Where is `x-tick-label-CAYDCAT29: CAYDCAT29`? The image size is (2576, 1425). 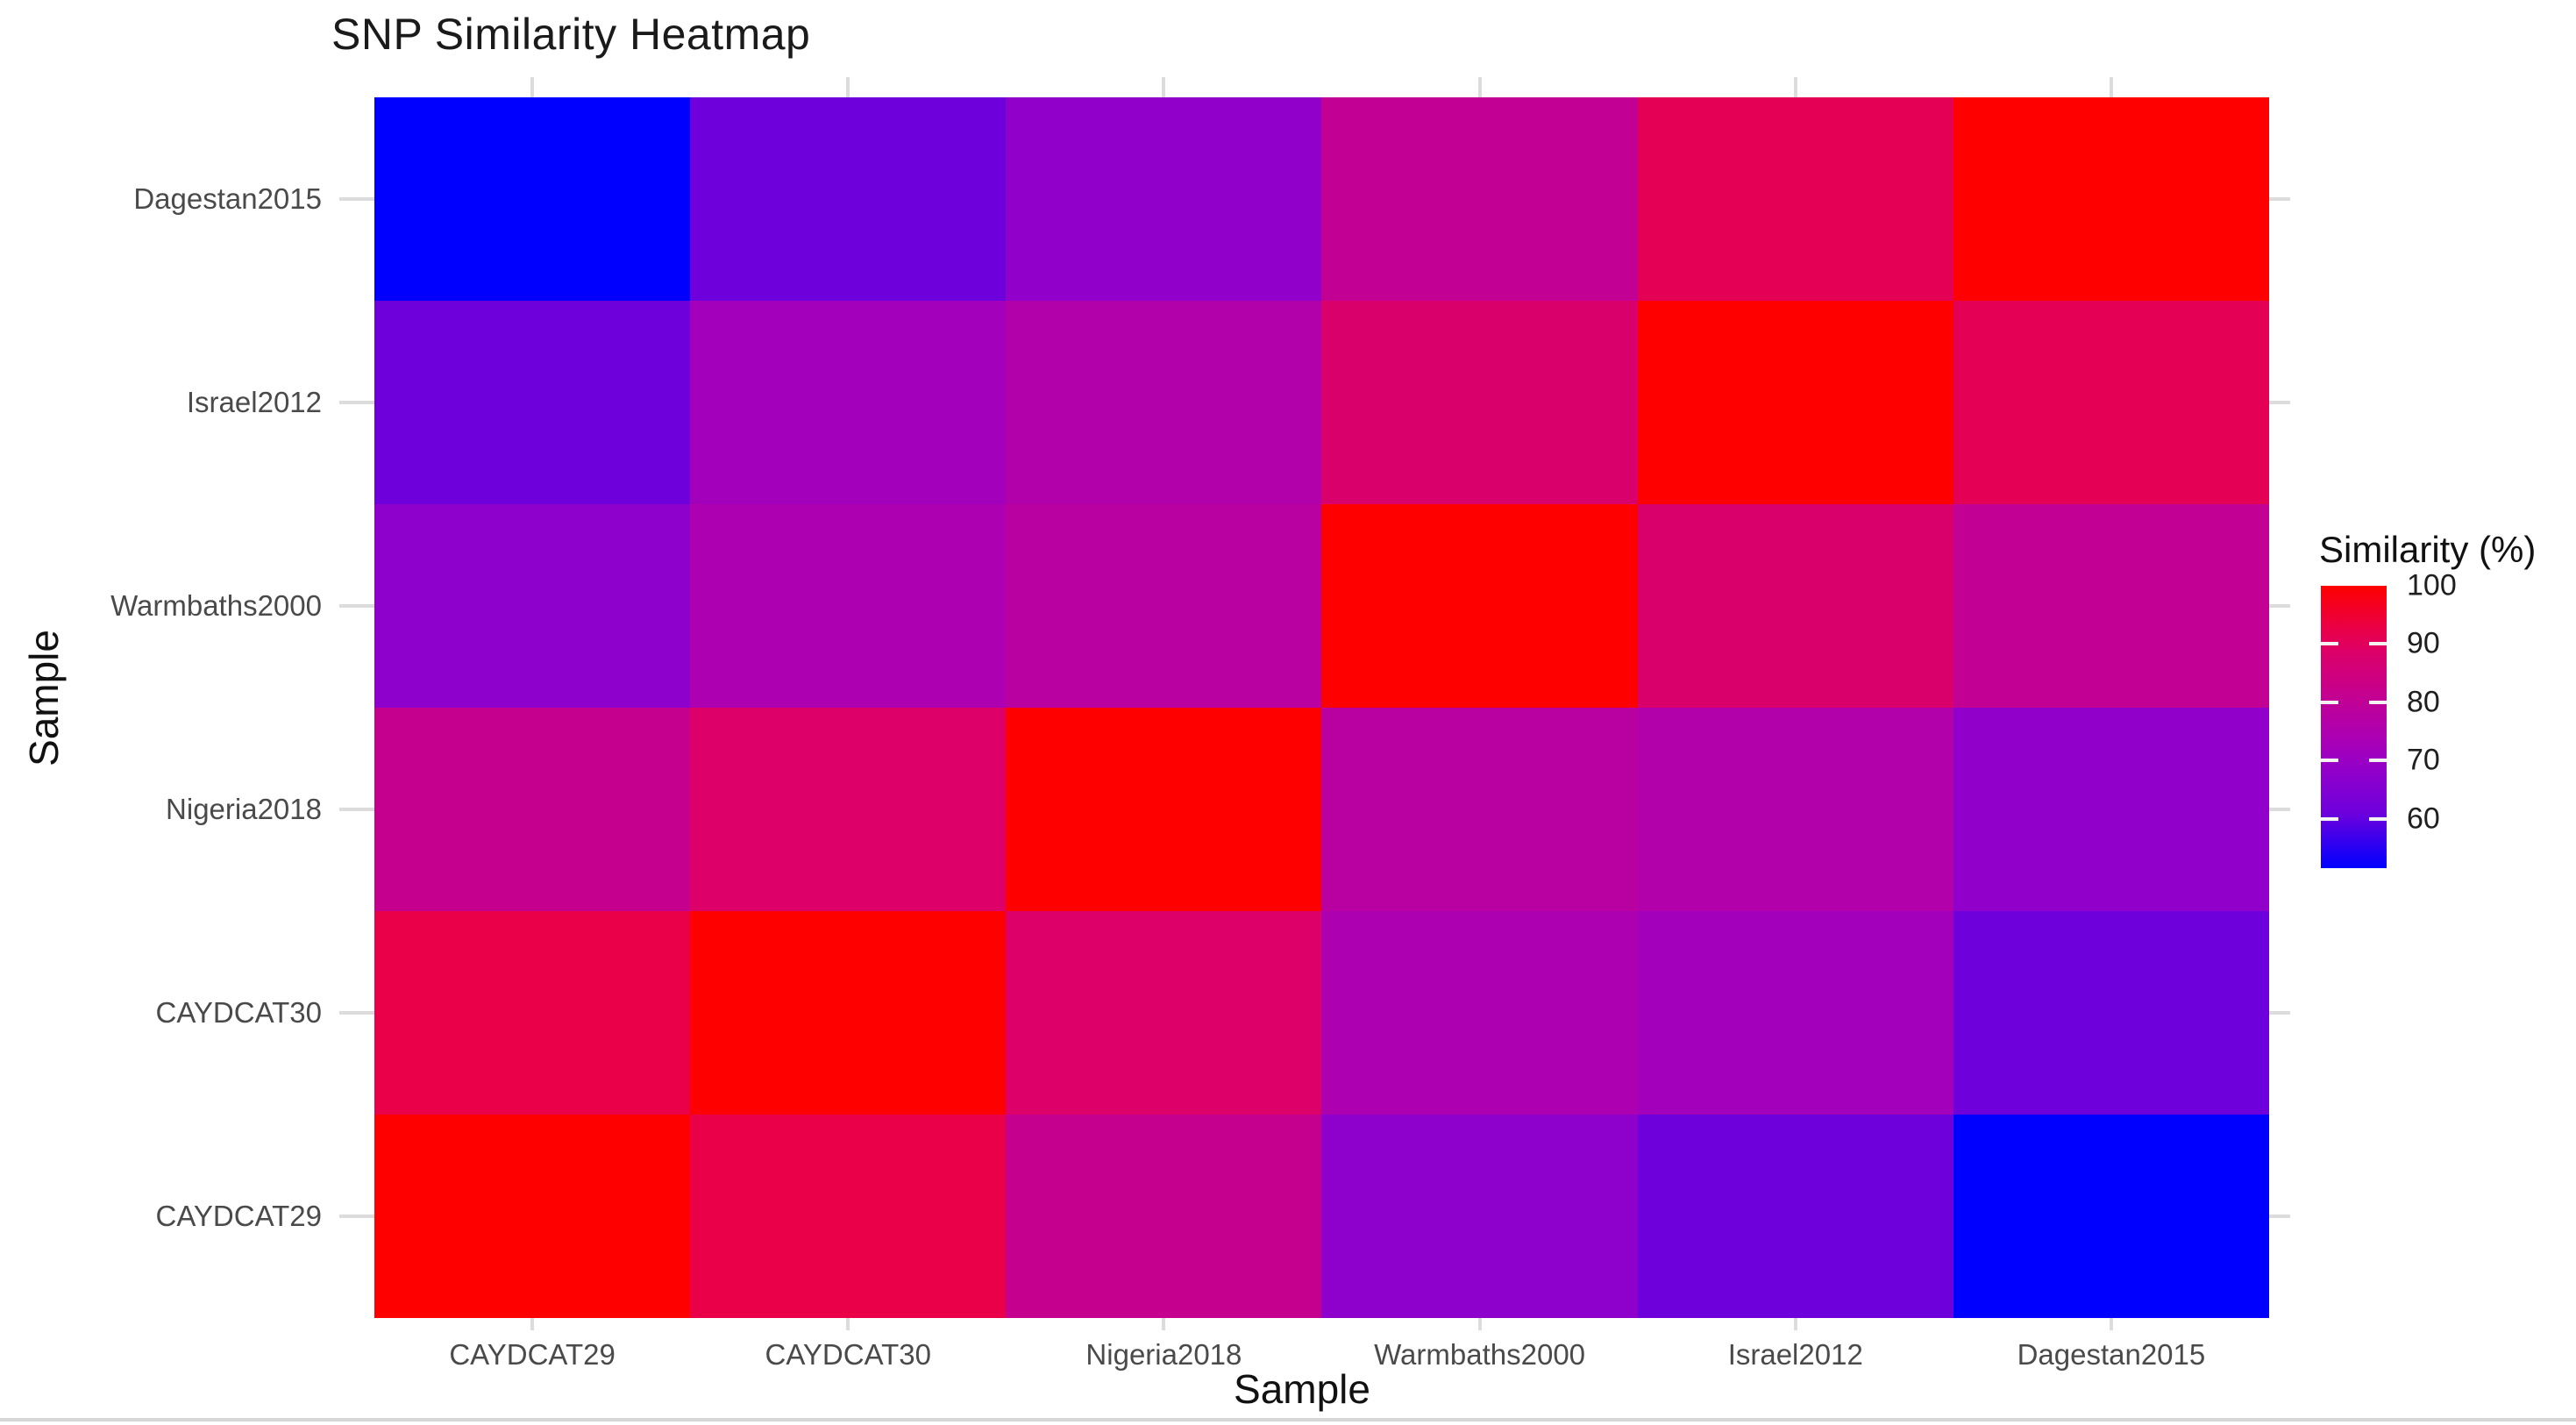 x-tick-label-CAYDCAT29: CAYDCAT29 is located at coordinates (532, 1354).